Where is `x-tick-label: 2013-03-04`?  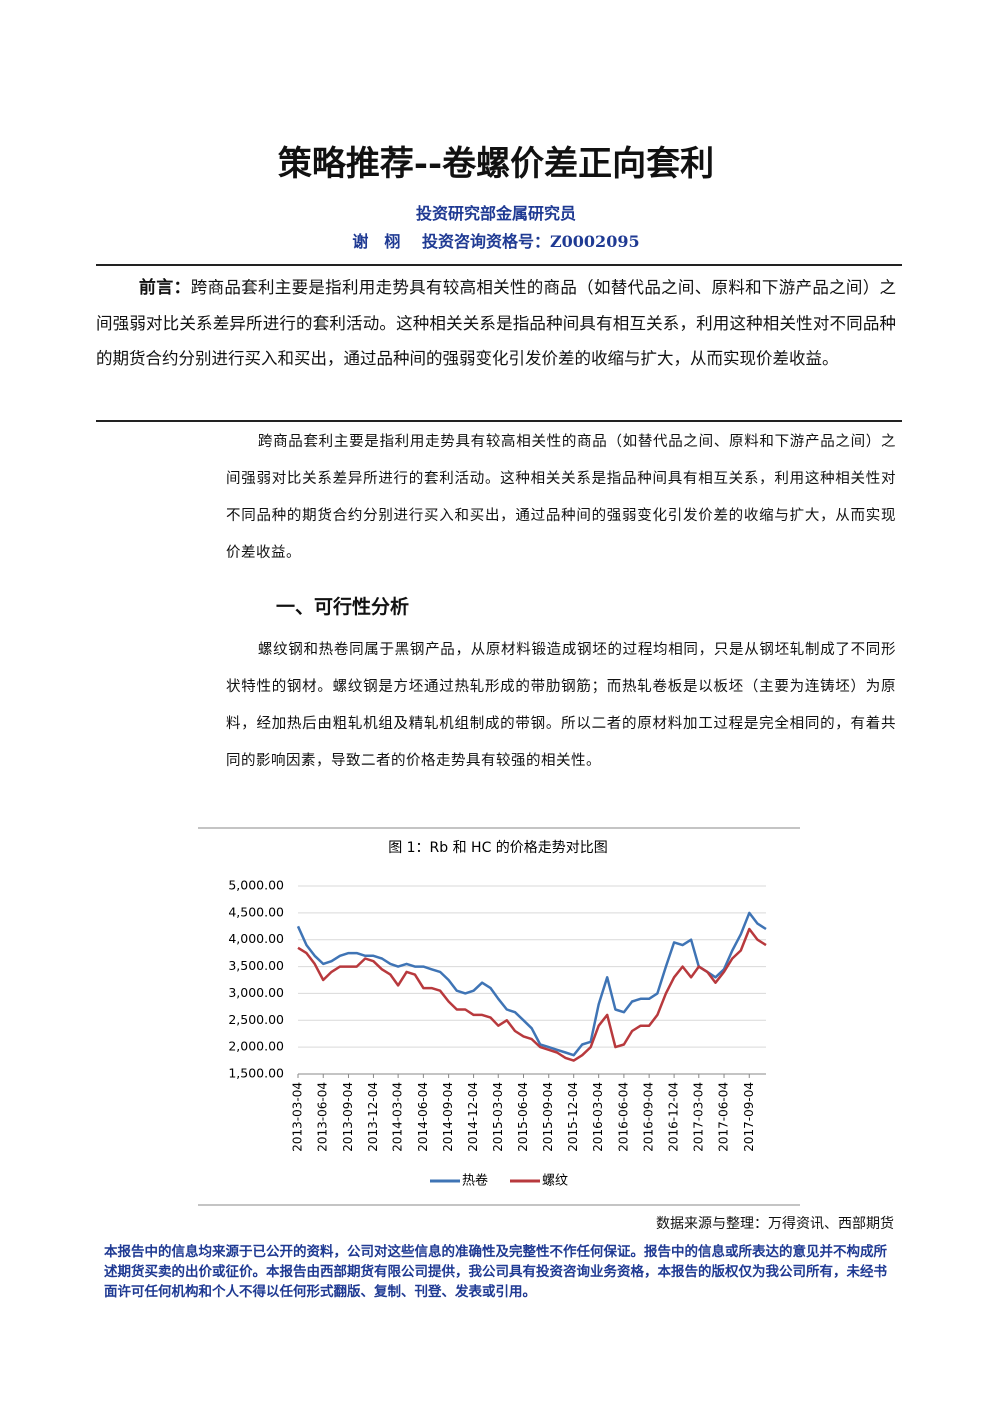 x-tick-label: 2013-03-04 is located at coordinates (298, 1117).